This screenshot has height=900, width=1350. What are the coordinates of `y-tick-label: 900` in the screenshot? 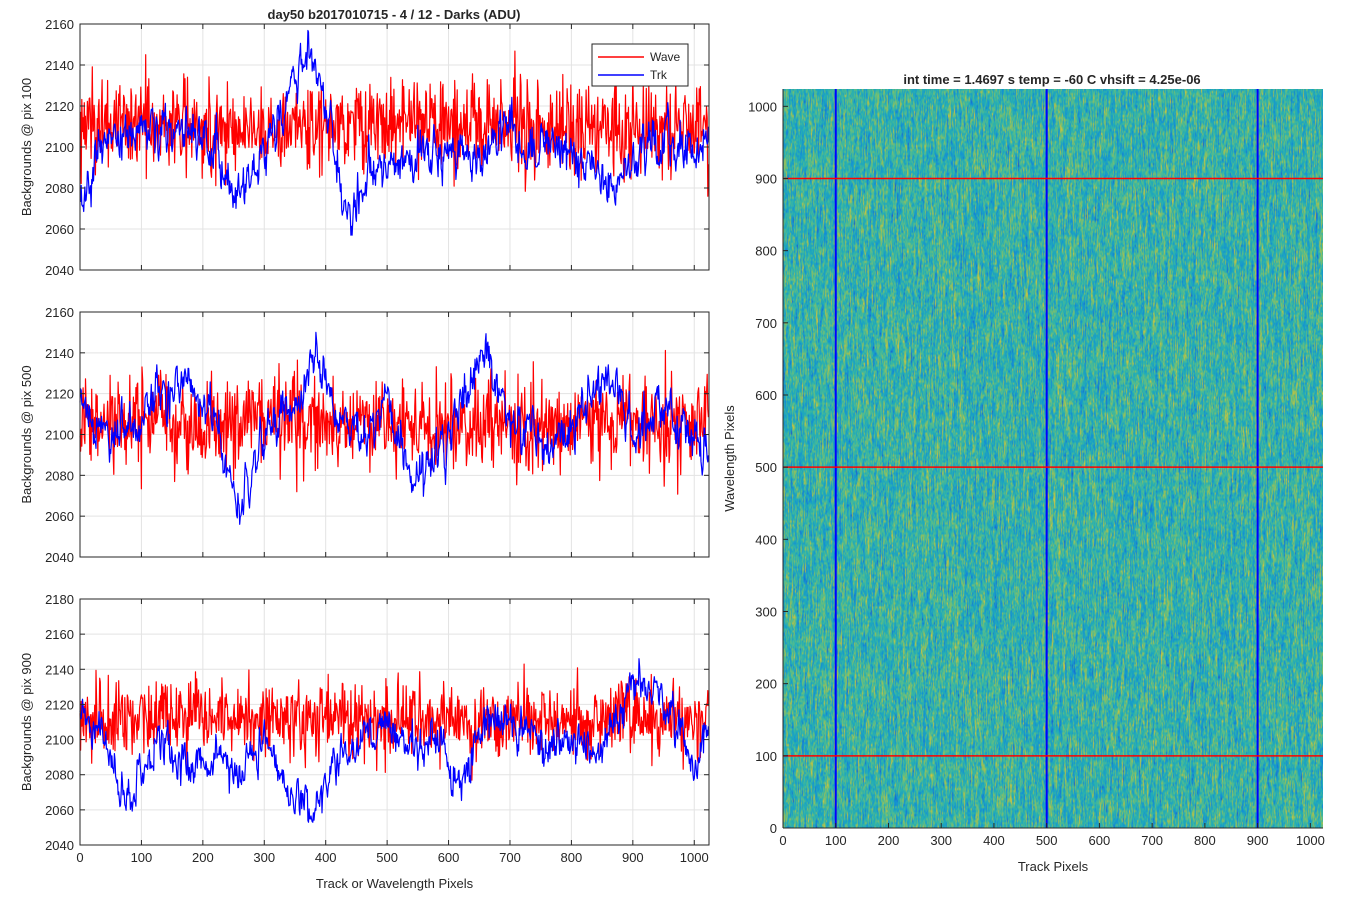 It's located at (766, 178).